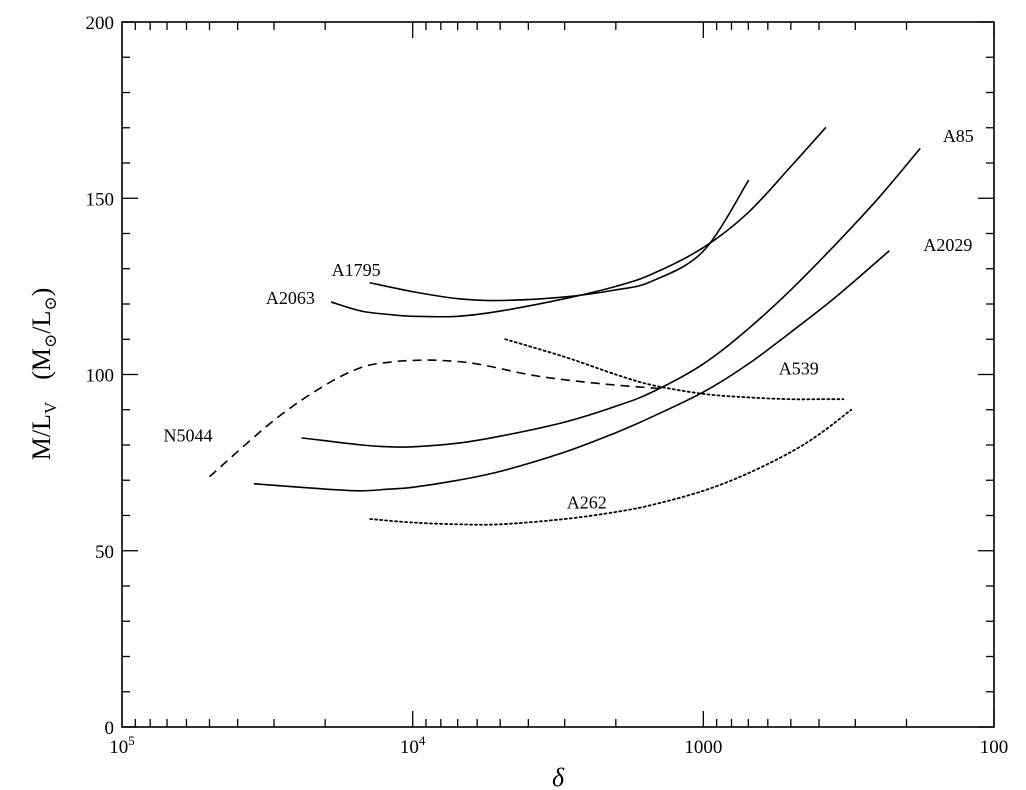 The image size is (1026, 790). I want to click on y-tick-label: 0, so click(110, 728).